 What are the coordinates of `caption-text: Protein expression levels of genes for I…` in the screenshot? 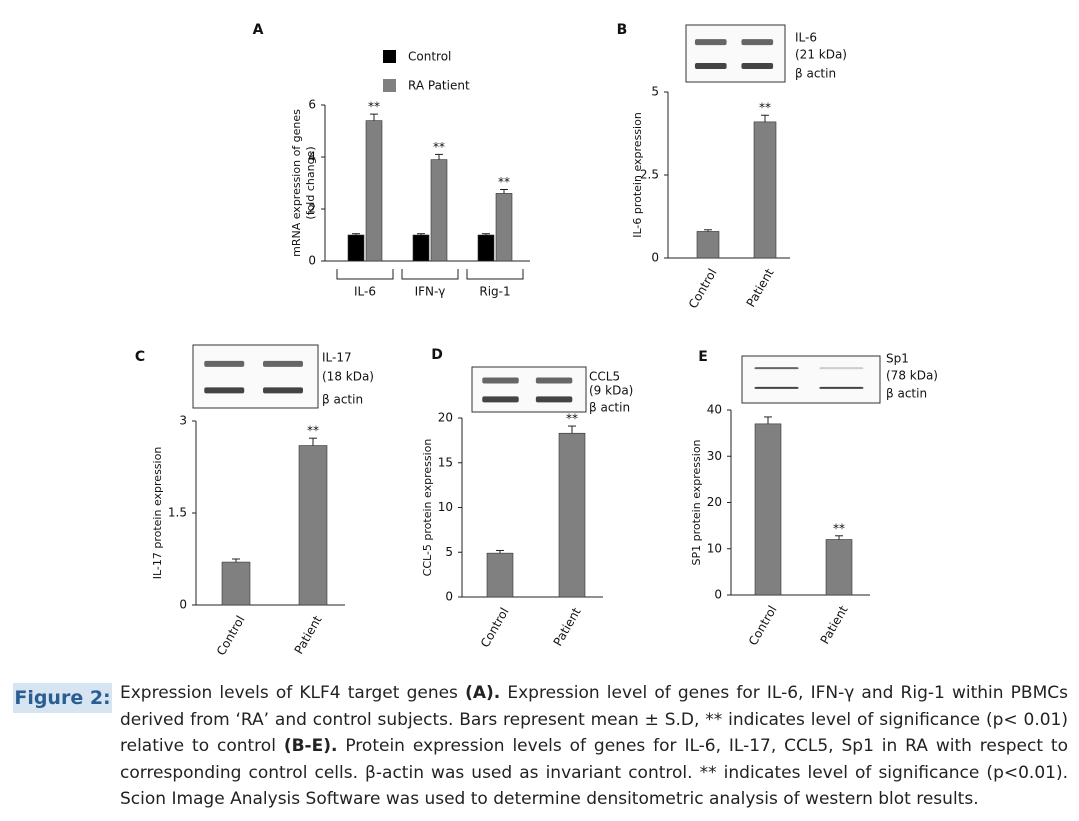 It's located at (594, 772).